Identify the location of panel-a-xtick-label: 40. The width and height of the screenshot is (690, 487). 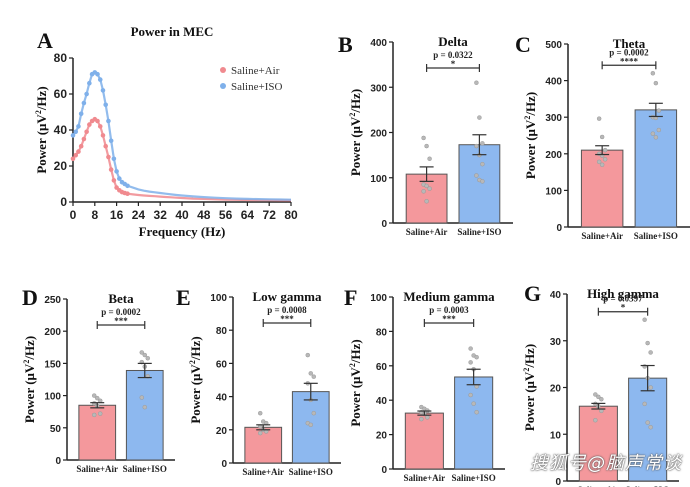
(182, 215).